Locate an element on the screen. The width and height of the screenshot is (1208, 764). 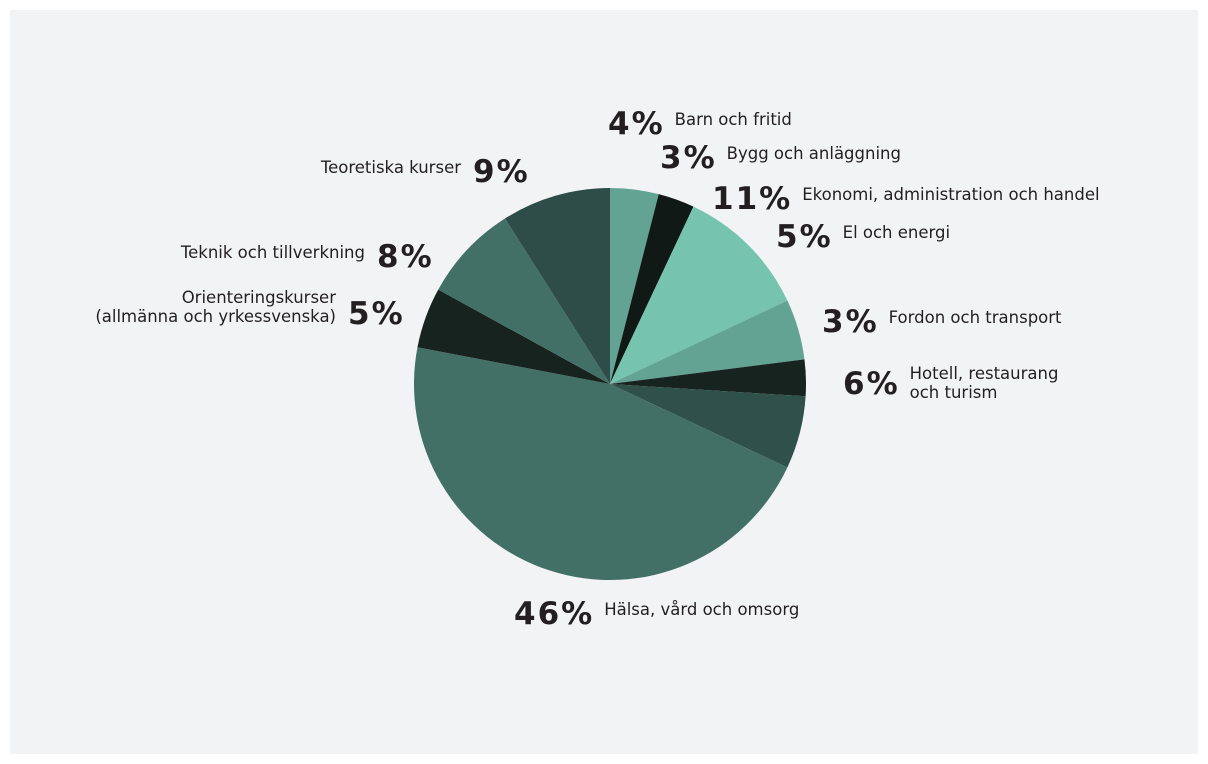
slice-category-label: Bygg och anläggning is located at coordinates (814, 153).